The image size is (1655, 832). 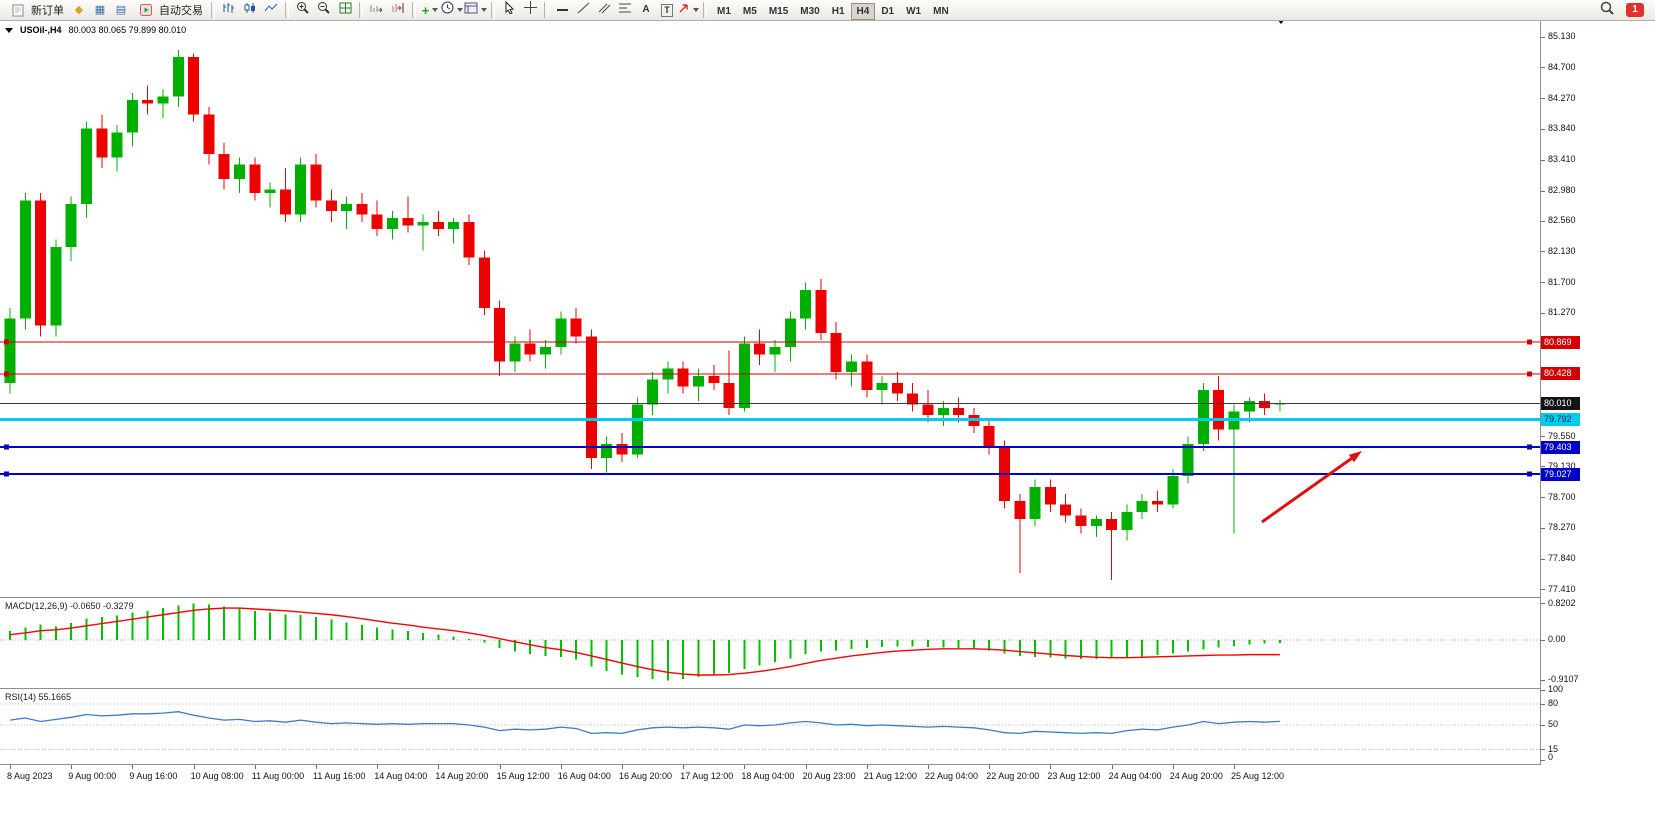 I want to click on trendline-icon, so click(x=583, y=10).